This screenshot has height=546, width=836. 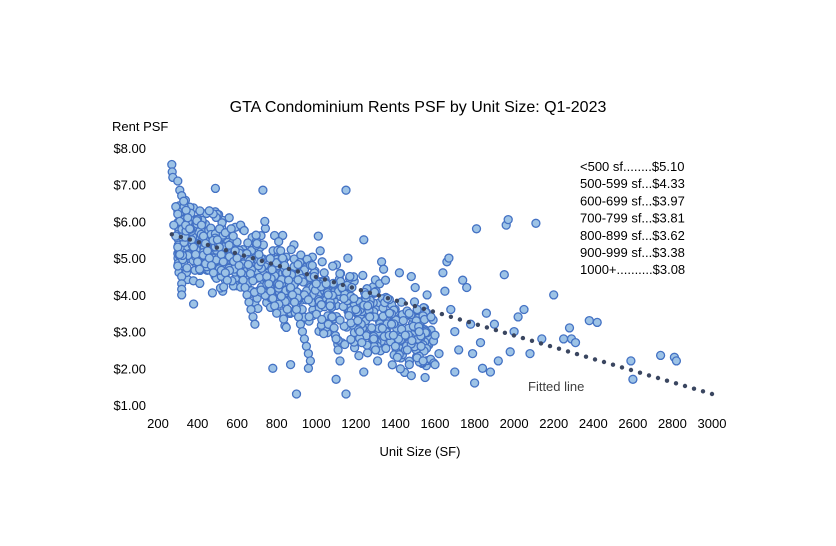 I want to click on x-tick-label: 2800, so click(x=672, y=423).